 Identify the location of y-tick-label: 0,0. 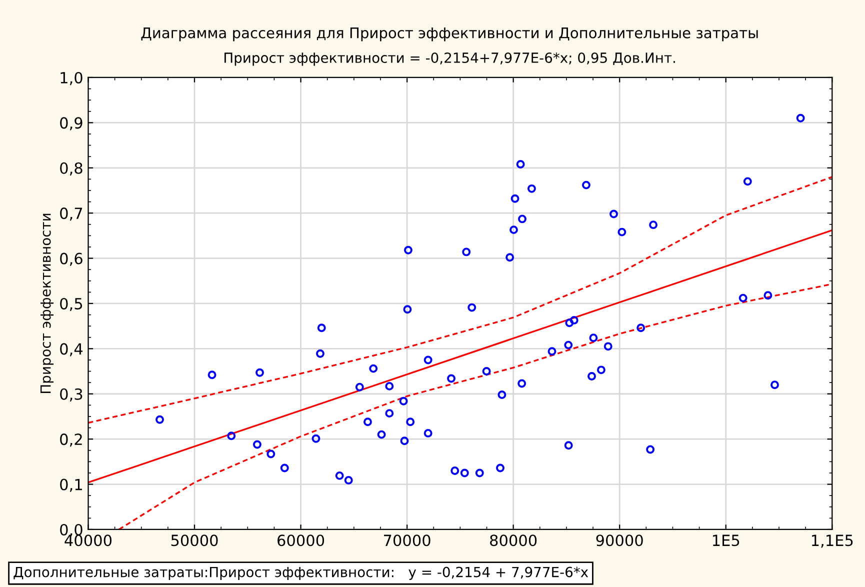
(71, 531).